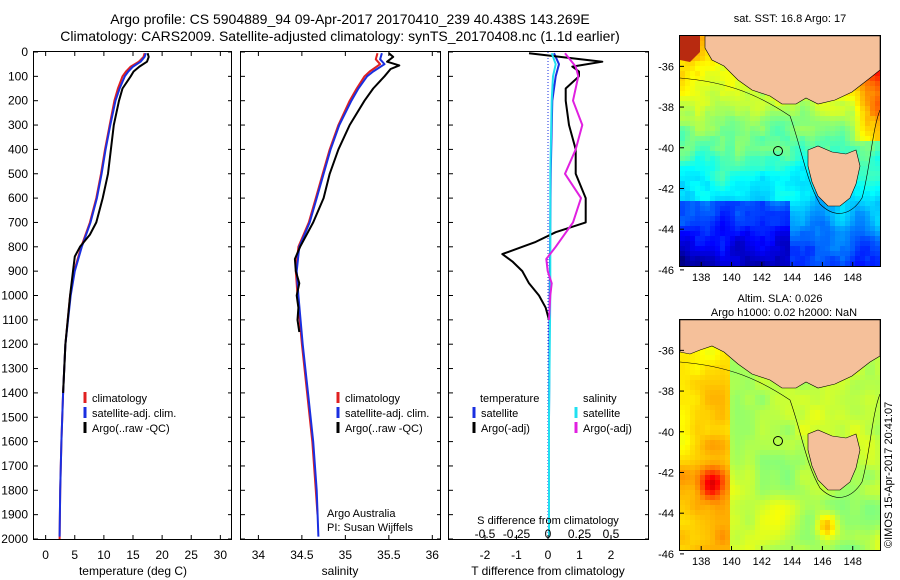 The image size is (900, 580). I want to click on sst-map-title: sat. SST: 16.8 Argo: 17, so click(790, 19).